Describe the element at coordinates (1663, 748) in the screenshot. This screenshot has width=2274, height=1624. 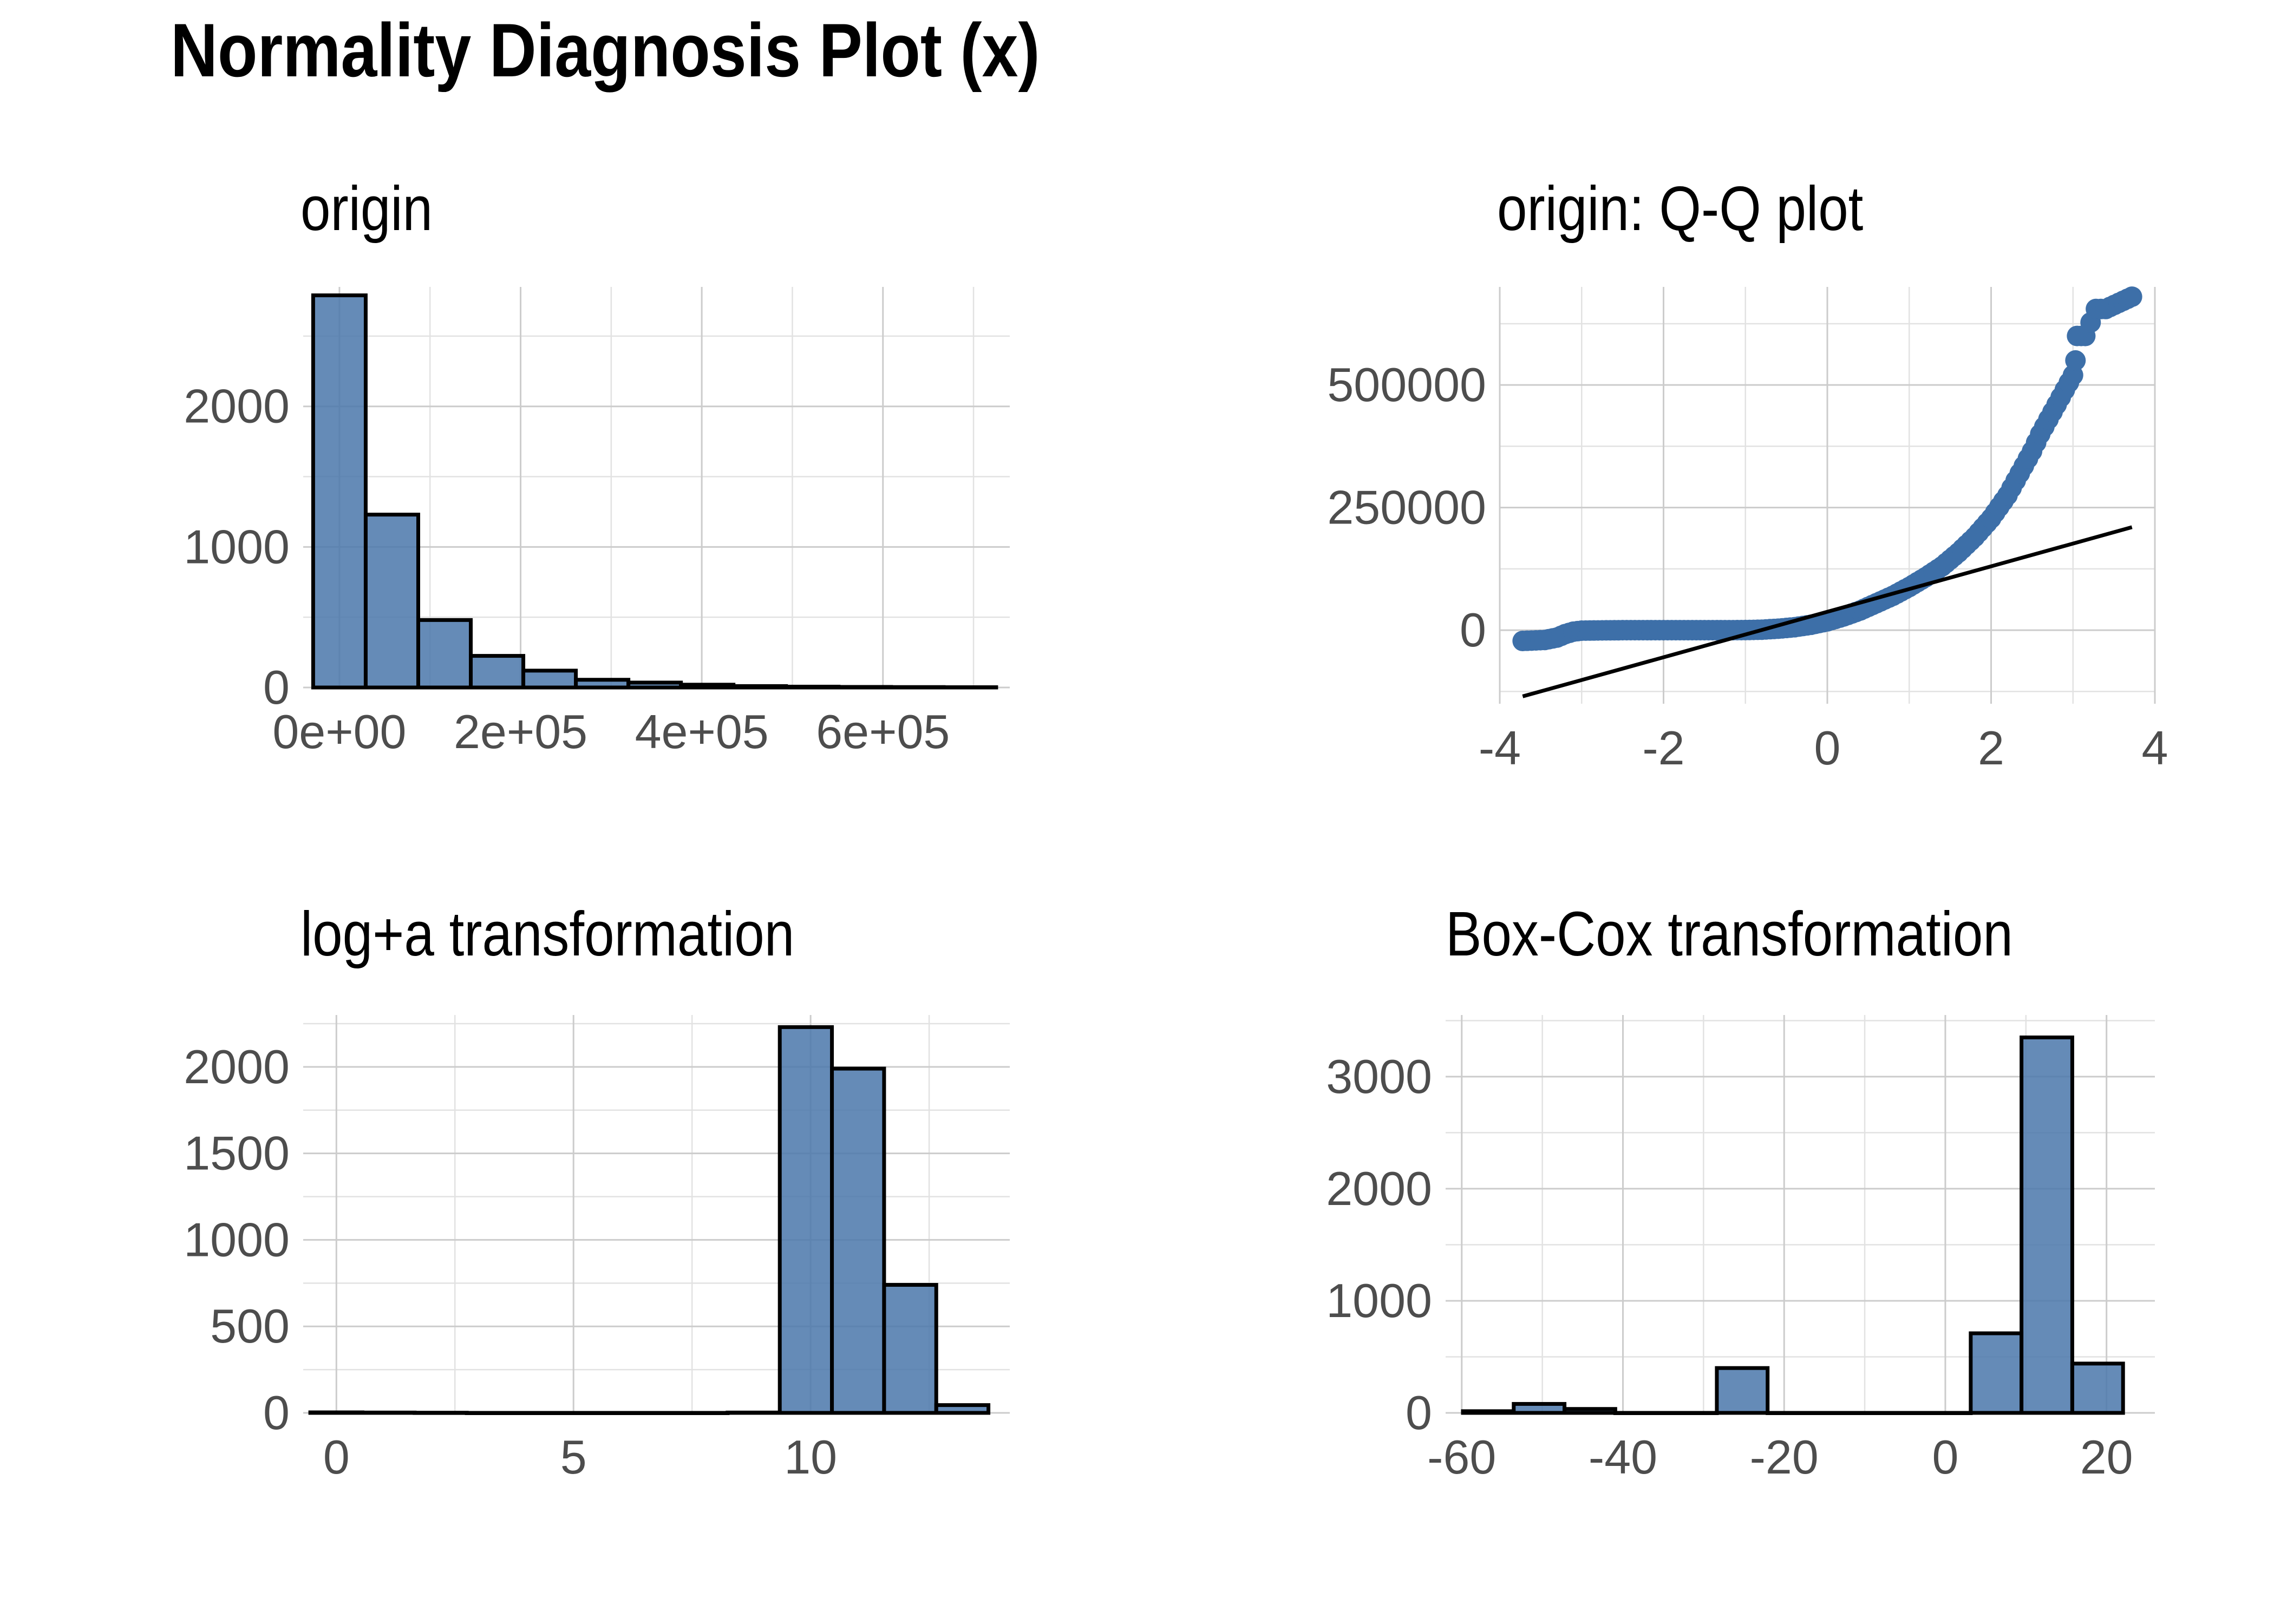
I see `x-tick-label: -2` at that location.